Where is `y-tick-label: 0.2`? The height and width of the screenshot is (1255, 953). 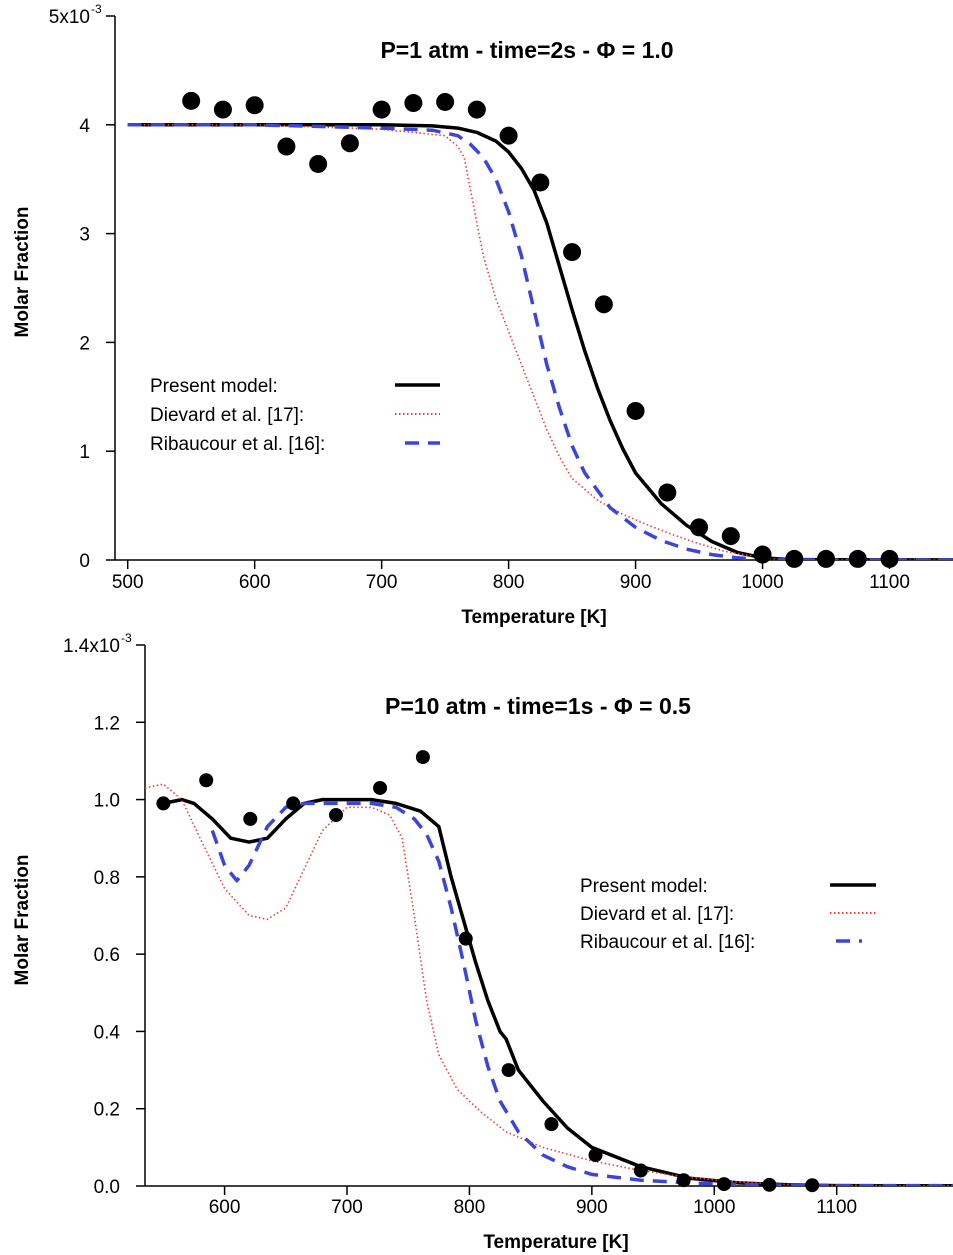 y-tick-label: 0.2 is located at coordinates (107, 1110).